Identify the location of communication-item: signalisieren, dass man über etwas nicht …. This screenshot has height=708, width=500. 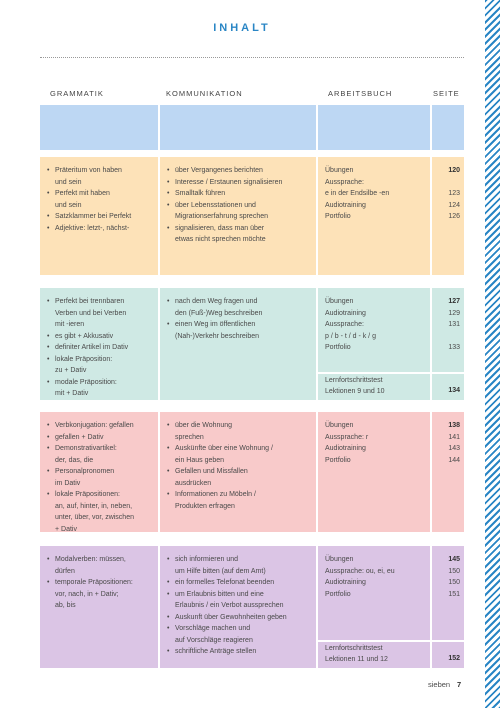
(238, 234).